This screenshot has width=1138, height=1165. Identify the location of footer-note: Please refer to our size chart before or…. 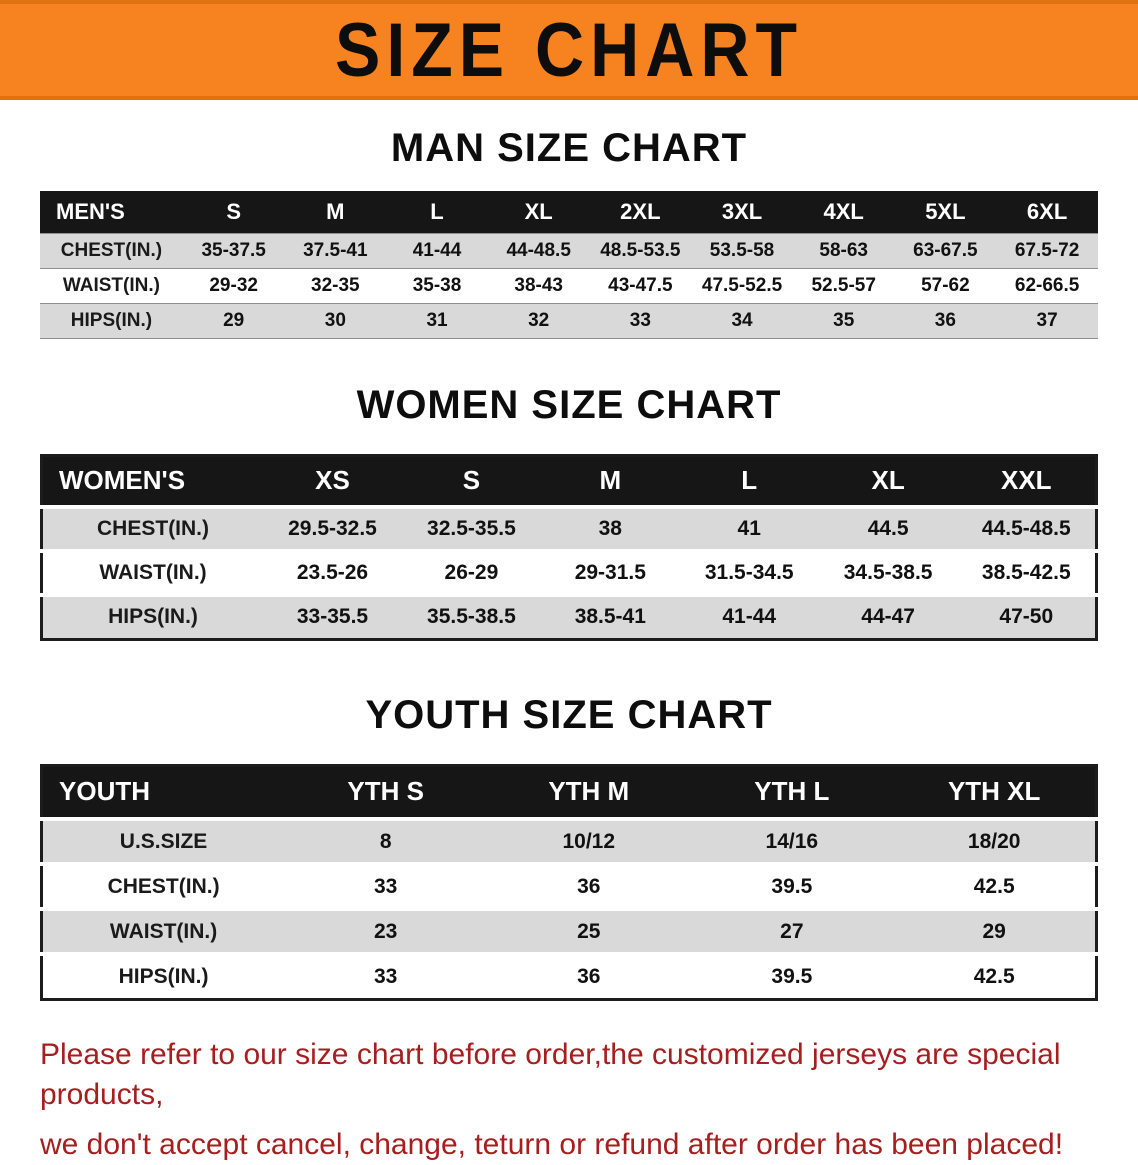
(574, 1100).